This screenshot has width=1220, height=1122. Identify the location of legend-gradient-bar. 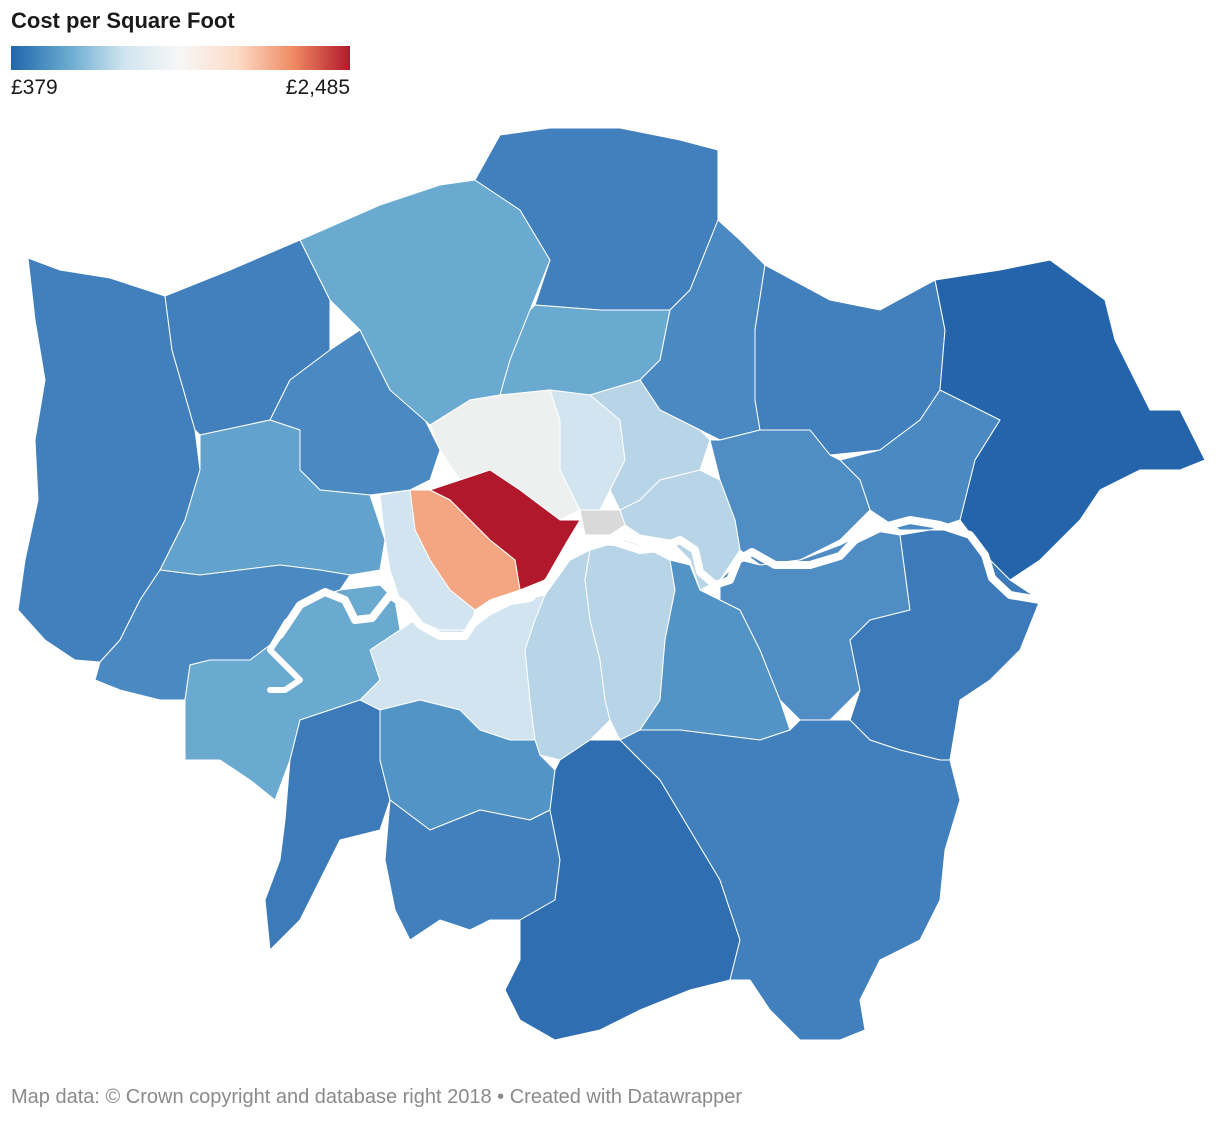
(180, 58).